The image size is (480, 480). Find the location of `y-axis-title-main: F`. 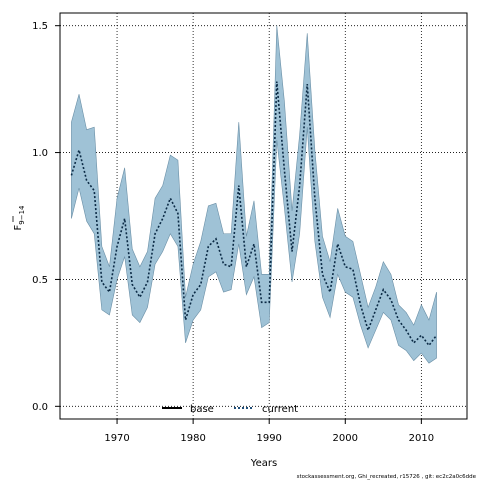

y-axis-title-main: F is located at coordinates (18, 228).